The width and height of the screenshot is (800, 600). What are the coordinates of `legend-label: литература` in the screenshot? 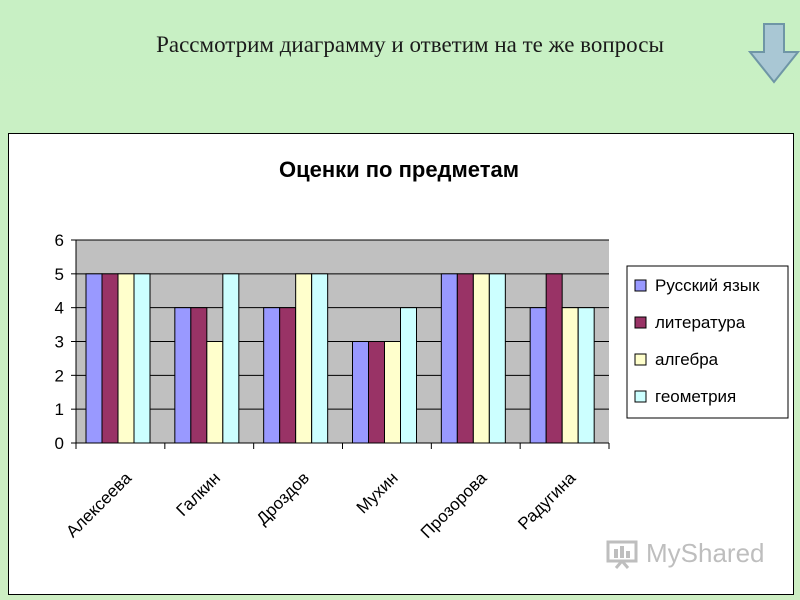 It's located at (700, 322).